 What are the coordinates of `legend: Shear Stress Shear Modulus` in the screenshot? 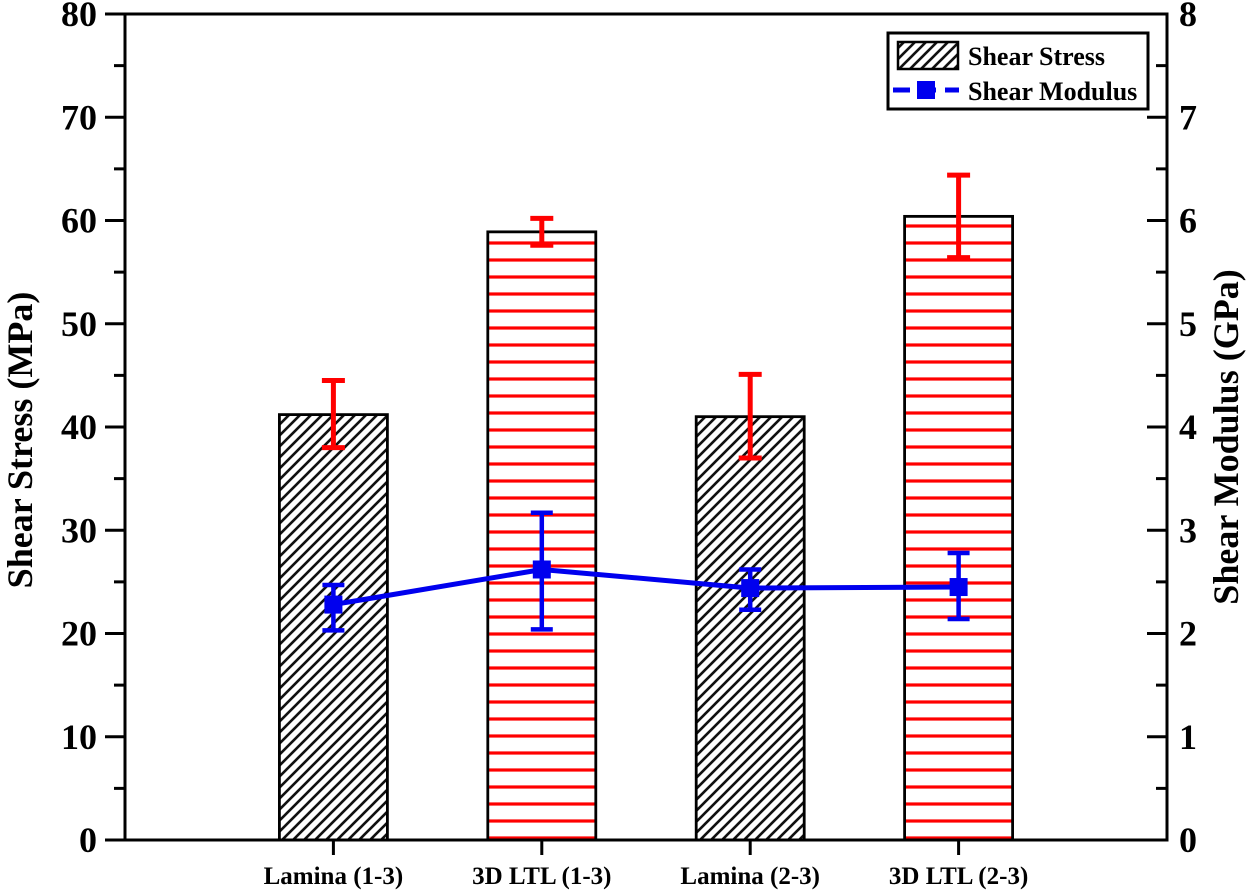 It's located at (1018, 71).